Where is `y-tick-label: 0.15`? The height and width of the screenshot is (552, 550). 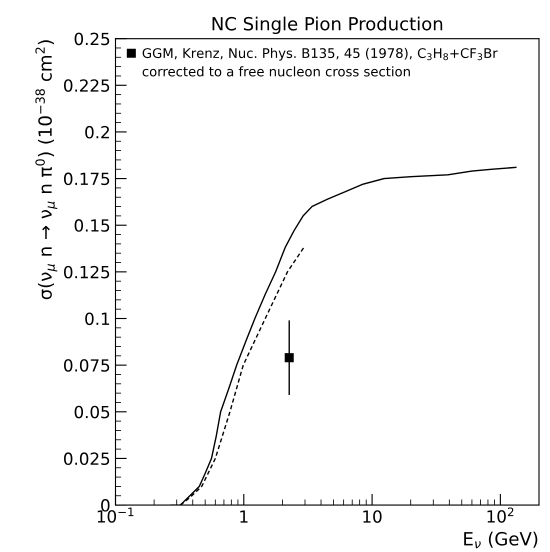
y-tick-label: 0.15 is located at coordinates (92, 225).